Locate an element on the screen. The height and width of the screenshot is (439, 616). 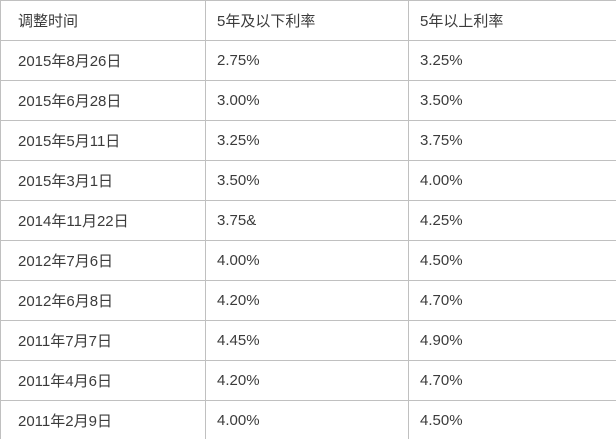
cell-adjust-date: 2011年7月7日 is located at coordinates (103, 340).